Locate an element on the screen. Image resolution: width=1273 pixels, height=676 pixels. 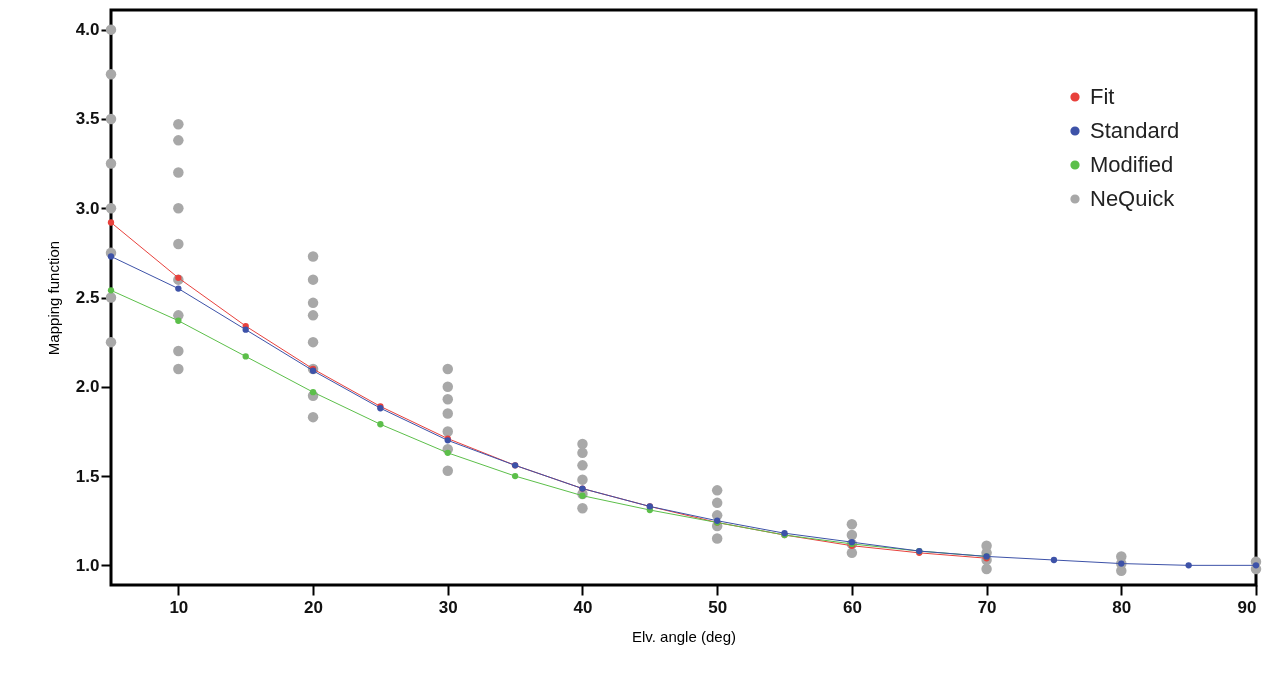
x-tick-label: 20 is located at coordinates (314, 607).